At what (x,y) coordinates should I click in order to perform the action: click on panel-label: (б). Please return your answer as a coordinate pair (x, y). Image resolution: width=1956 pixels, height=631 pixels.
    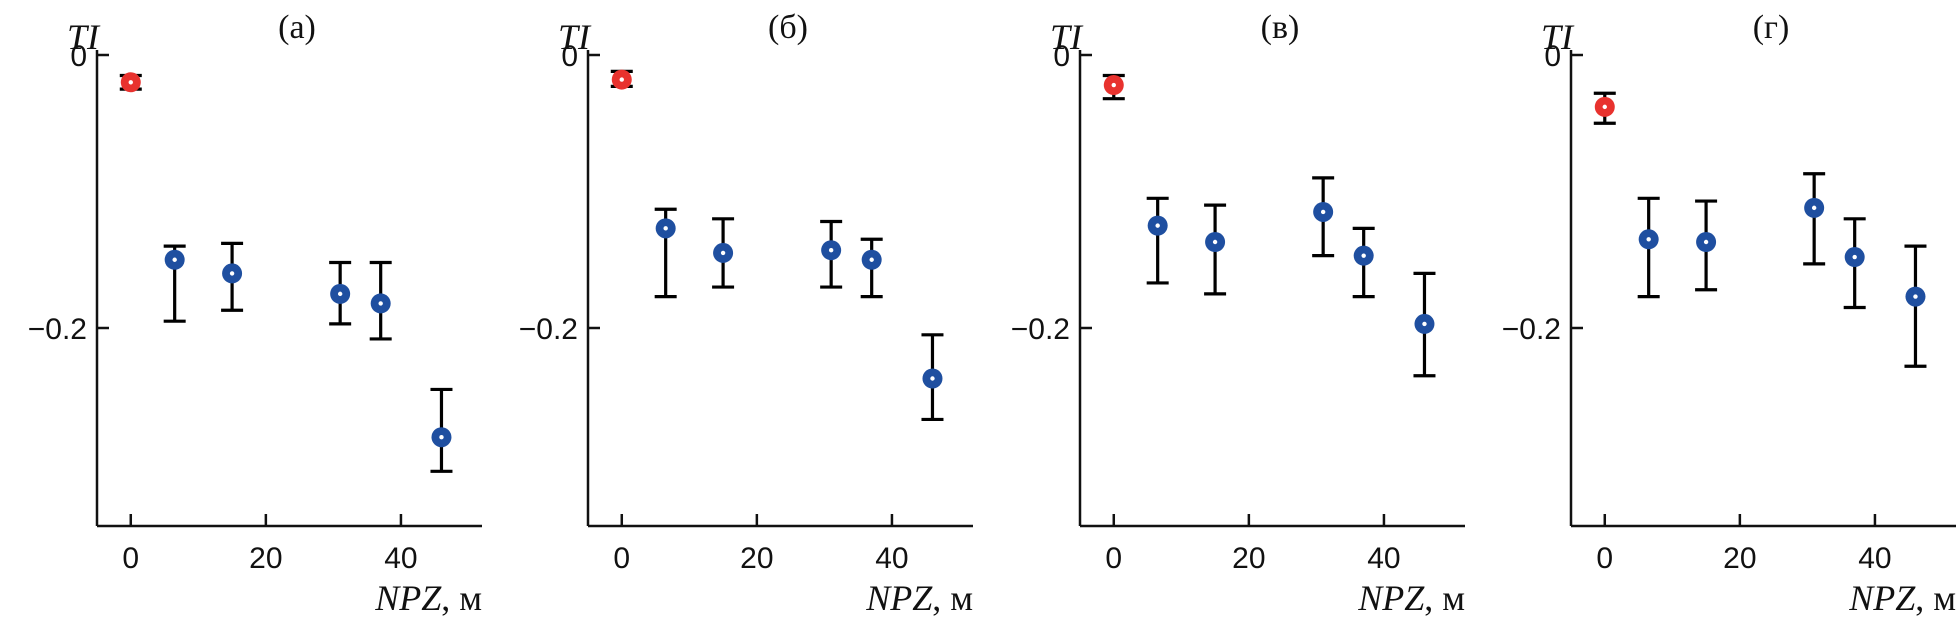
    Looking at the image, I should click on (788, 27).